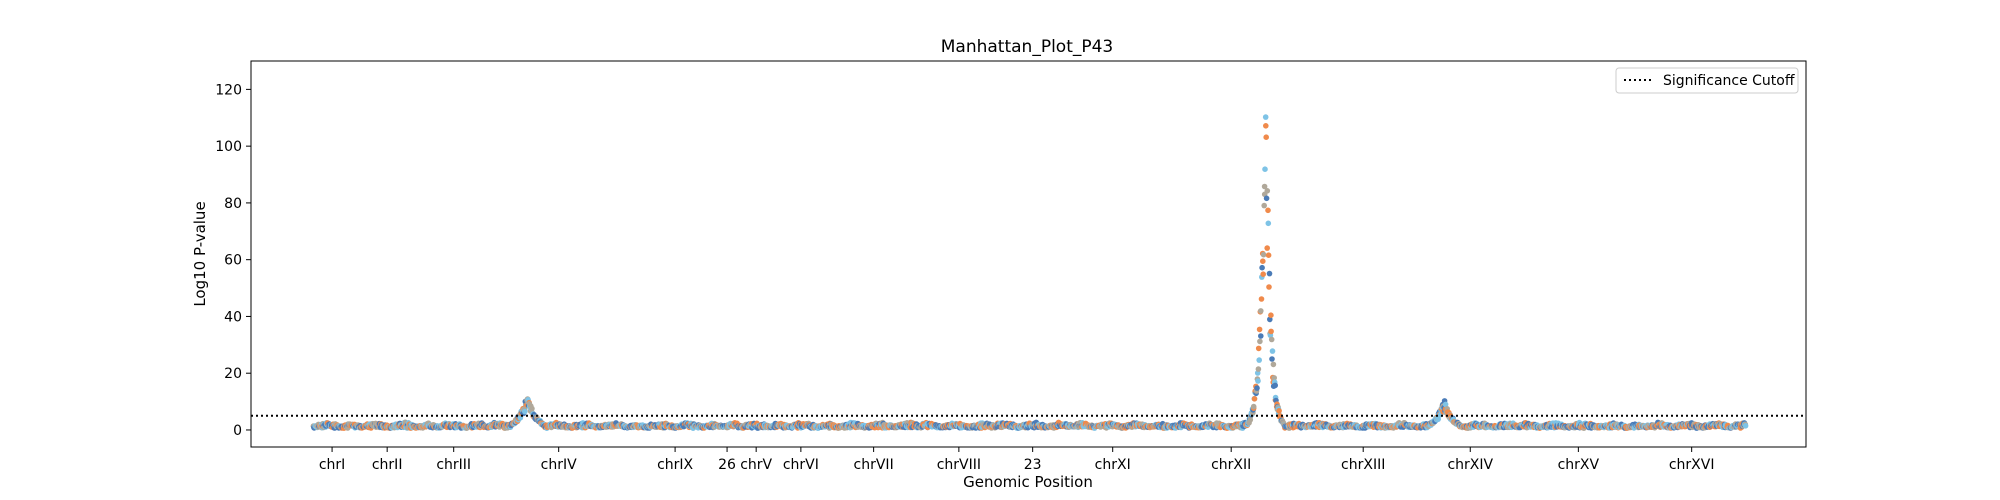  I want to click on chart-title: Manhattan_Plot_P43, so click(1027, 47).